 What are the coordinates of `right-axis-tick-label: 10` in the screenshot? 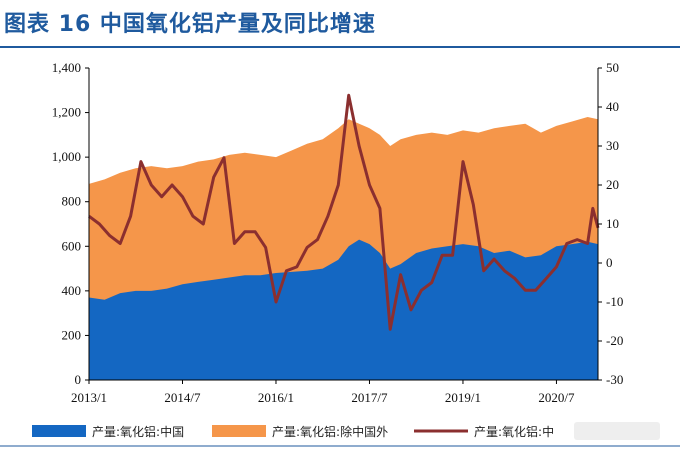 It's located at (612, 223).